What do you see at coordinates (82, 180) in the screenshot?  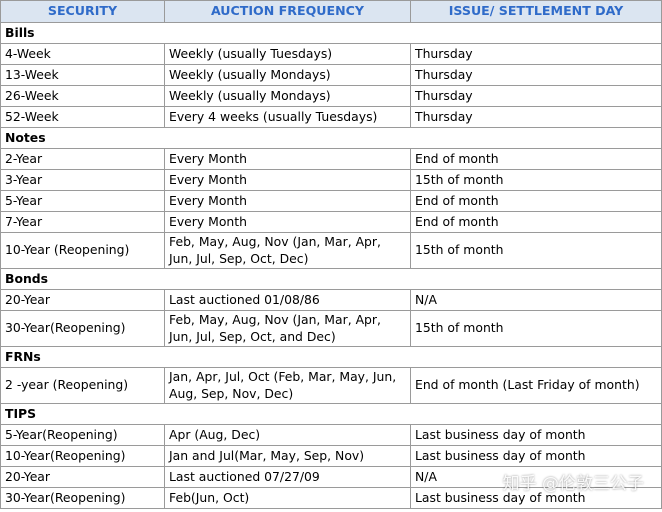 I see `cell: 3-Year` at bounding box center [82, 180].